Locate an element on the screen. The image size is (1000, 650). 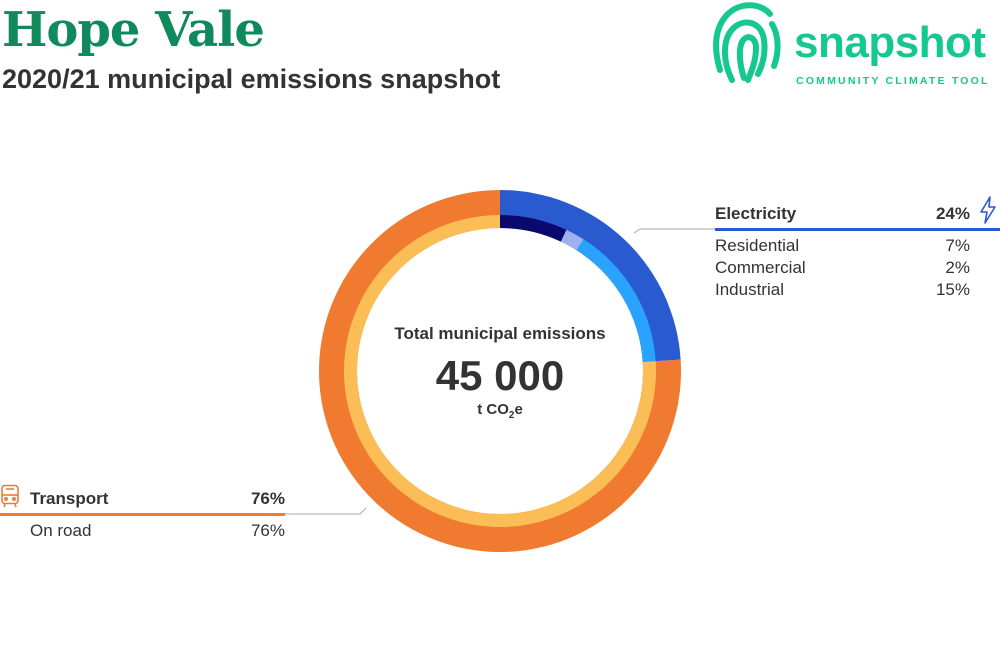
breakdown-row: Commercial 2% is located at coordinates (842, 268).